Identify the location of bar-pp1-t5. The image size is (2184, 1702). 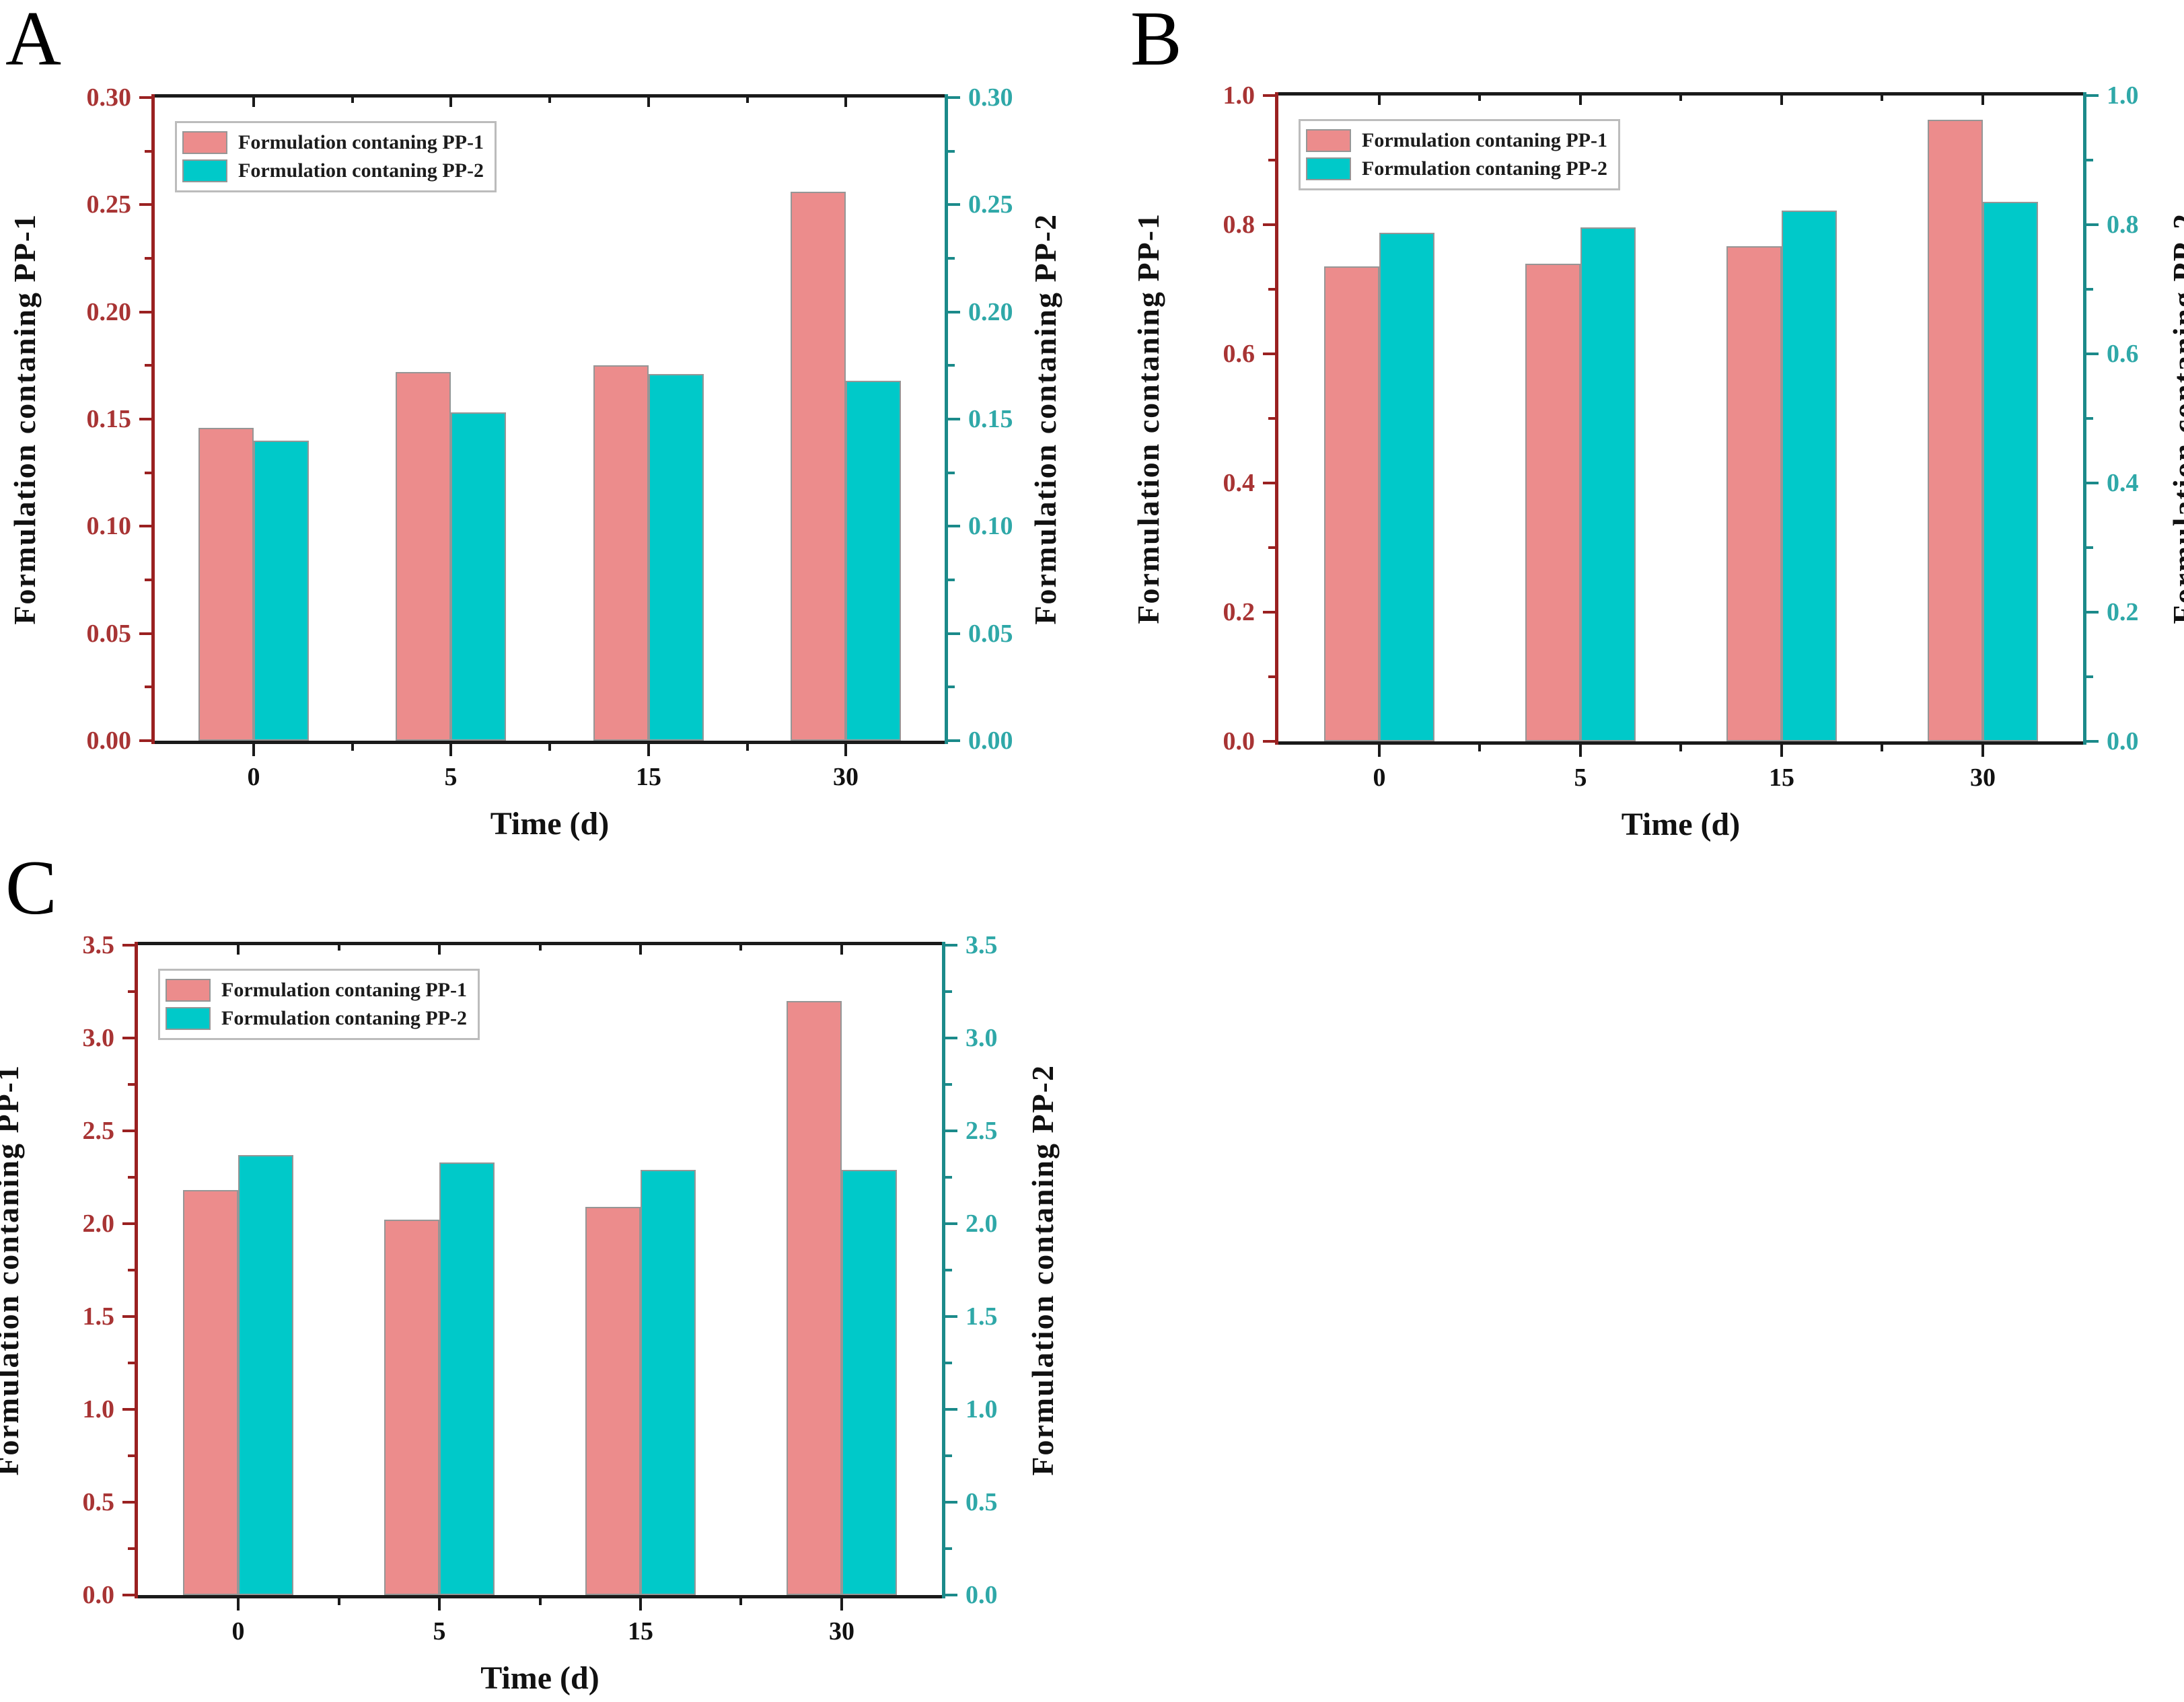
(1552, 502).